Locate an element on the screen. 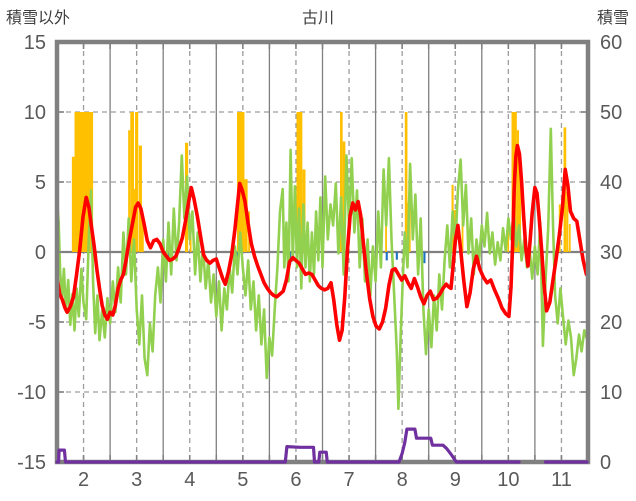  left-axis-tick-label: -5 is located at coordinates (37, 323).